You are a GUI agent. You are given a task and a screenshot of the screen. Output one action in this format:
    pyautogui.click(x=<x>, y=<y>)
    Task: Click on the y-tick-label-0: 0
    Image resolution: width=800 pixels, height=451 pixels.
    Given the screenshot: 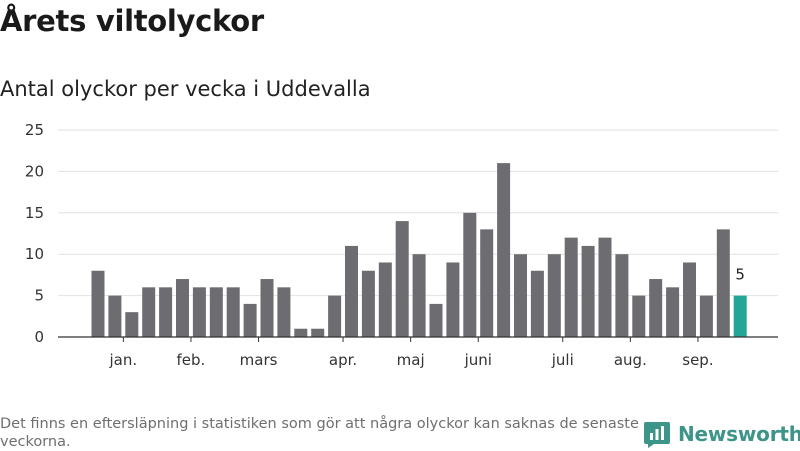 What is the action you would take?
    pyautogui.click(x=39, y=337)
    